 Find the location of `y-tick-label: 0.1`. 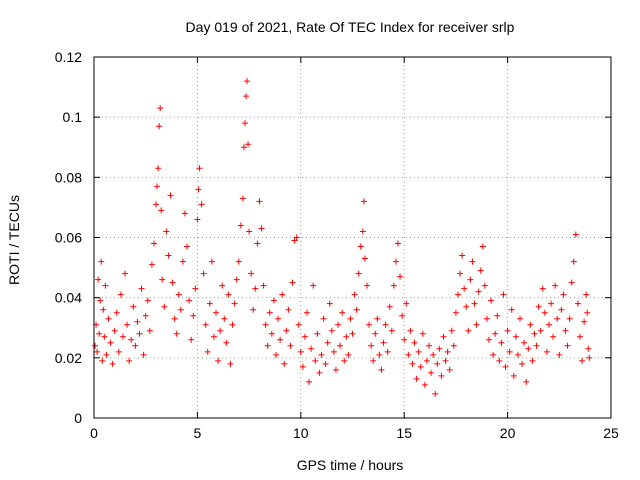

y-tick-label: 0.1 is located at coordinates (73, 117).